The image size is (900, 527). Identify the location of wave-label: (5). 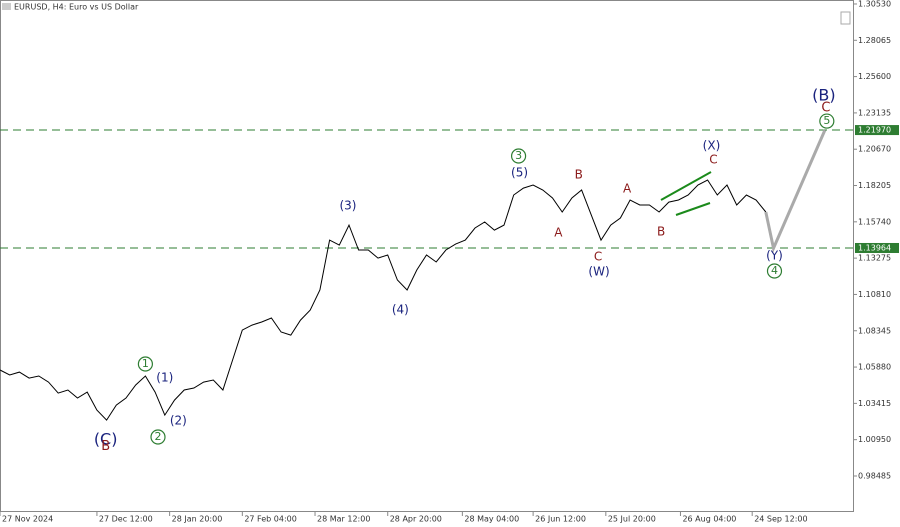
(519, 173).